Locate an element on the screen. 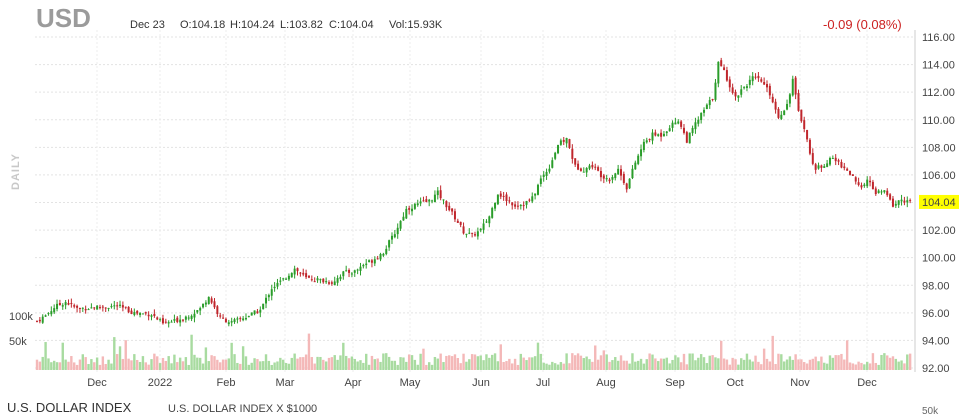 The height and width of the screenshot is (417, 966). volume-value: Vol:15.93K is located at coordinates (416, 25).